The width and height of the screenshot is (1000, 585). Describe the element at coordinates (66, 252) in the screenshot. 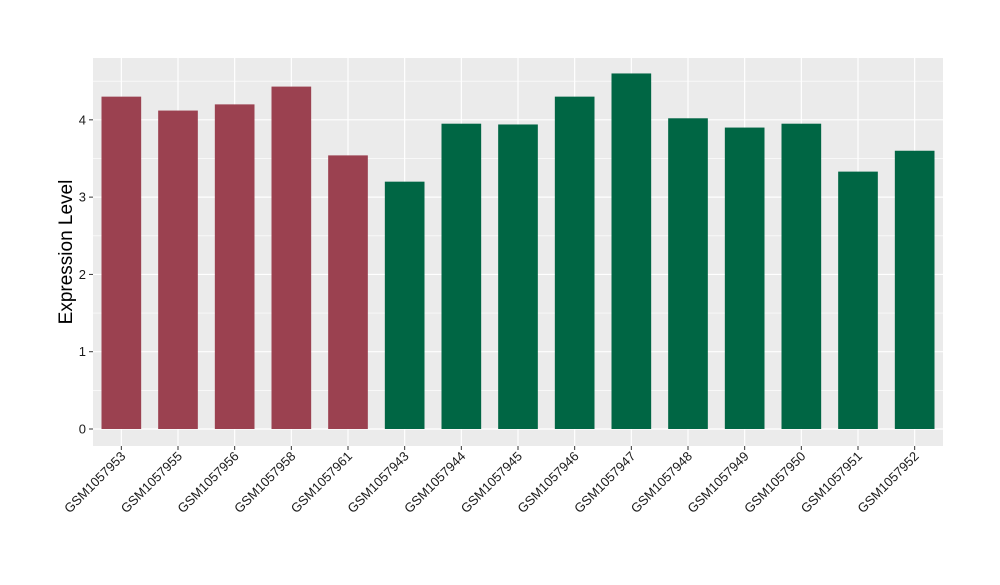

I see `y-axis-title: Expression Level` at that location.